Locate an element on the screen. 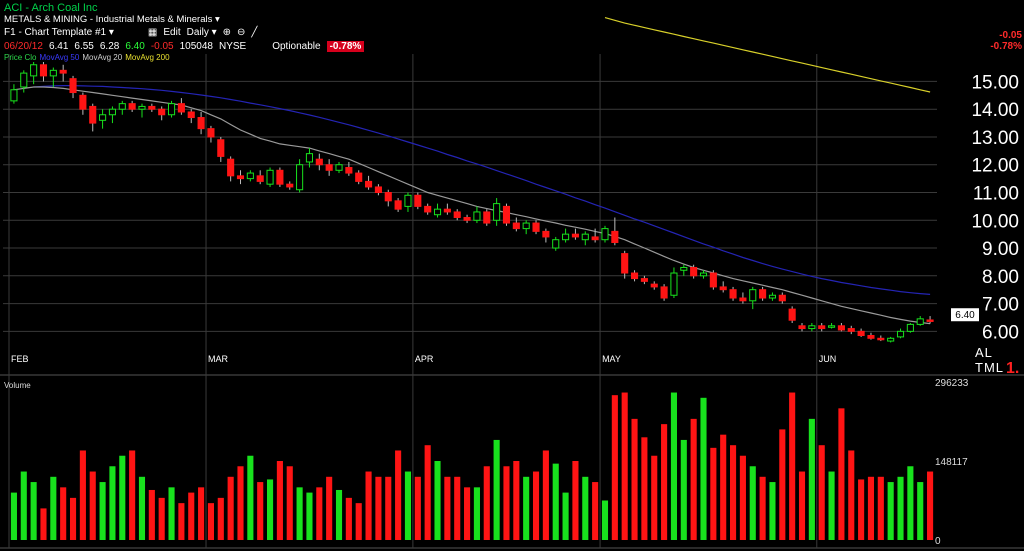 The image size is (1024, 551). volume-tick-label: 296233 is located at coordinates (952, 383).